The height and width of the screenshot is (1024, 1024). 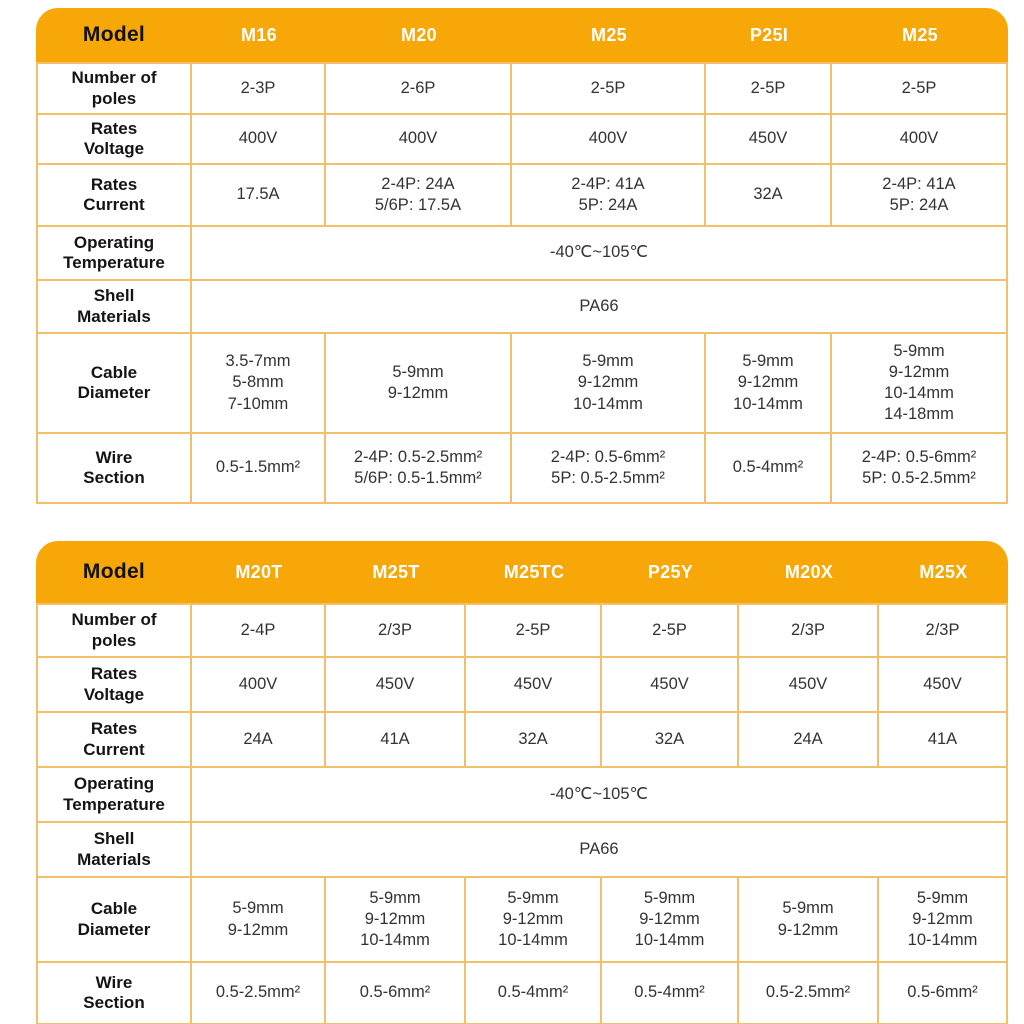 What do you see at coordinates (920, 384) in the screenshot?
I see `spec-cell: 5-9mm 9-12mm 10-14mm 14-18mm` at bounding box center [920, 384].